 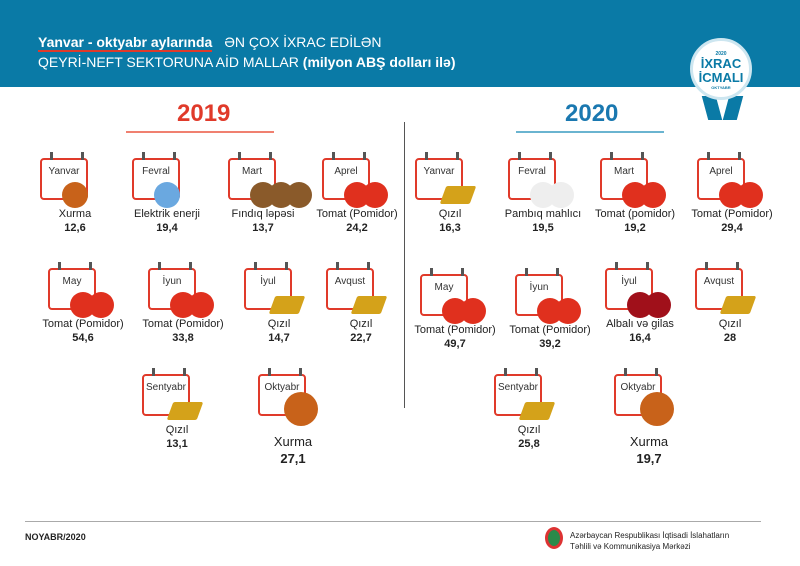 What do you see at coordinates (83, 338) in the screenshot?
I see `export-value: 54,6` at bounding box center [83, 338].